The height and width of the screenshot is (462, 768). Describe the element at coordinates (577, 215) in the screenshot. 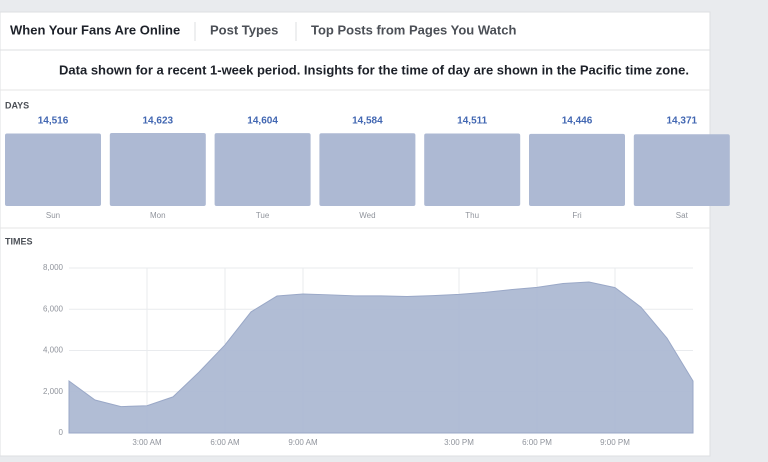

I see `x-tick-label: Fri` at that location.